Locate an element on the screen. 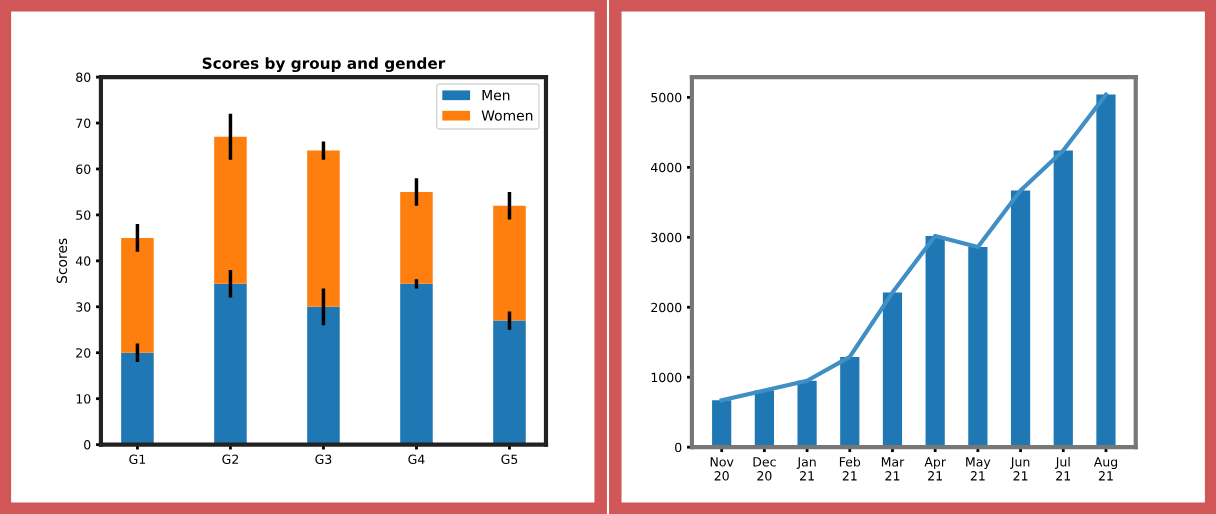 The width and height of the screenshot is (1216, 514). y-tick-label: 2000 is located at coordinates (666, 307).